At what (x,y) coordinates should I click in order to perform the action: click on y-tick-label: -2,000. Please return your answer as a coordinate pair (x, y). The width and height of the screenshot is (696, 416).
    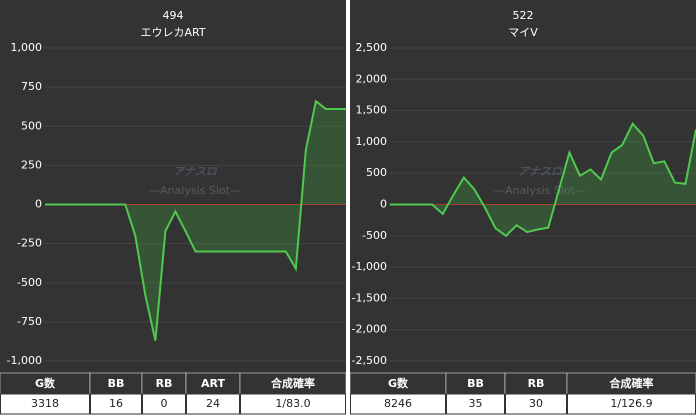
    Looking at the image, I should click on (369, 329).